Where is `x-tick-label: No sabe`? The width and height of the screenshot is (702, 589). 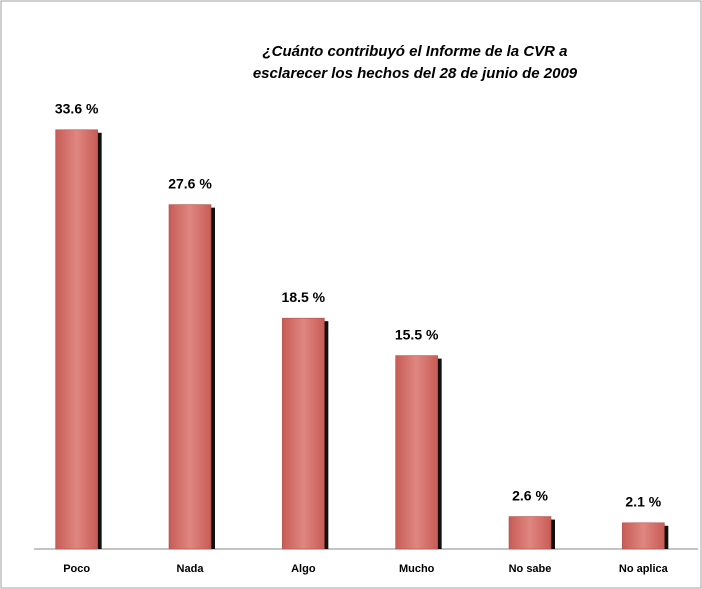
x-tick-label: No sabe is located at coordinates (530, 569).